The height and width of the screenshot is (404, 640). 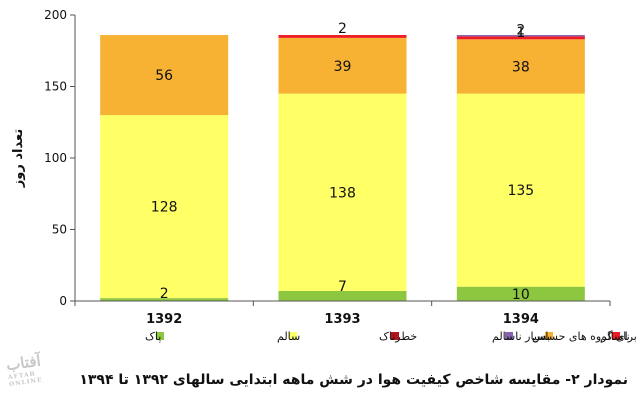 What do you see at coordinates (520, 33) in the screenshot?
I see `data-label: 1` at bounding box center [520, 33].